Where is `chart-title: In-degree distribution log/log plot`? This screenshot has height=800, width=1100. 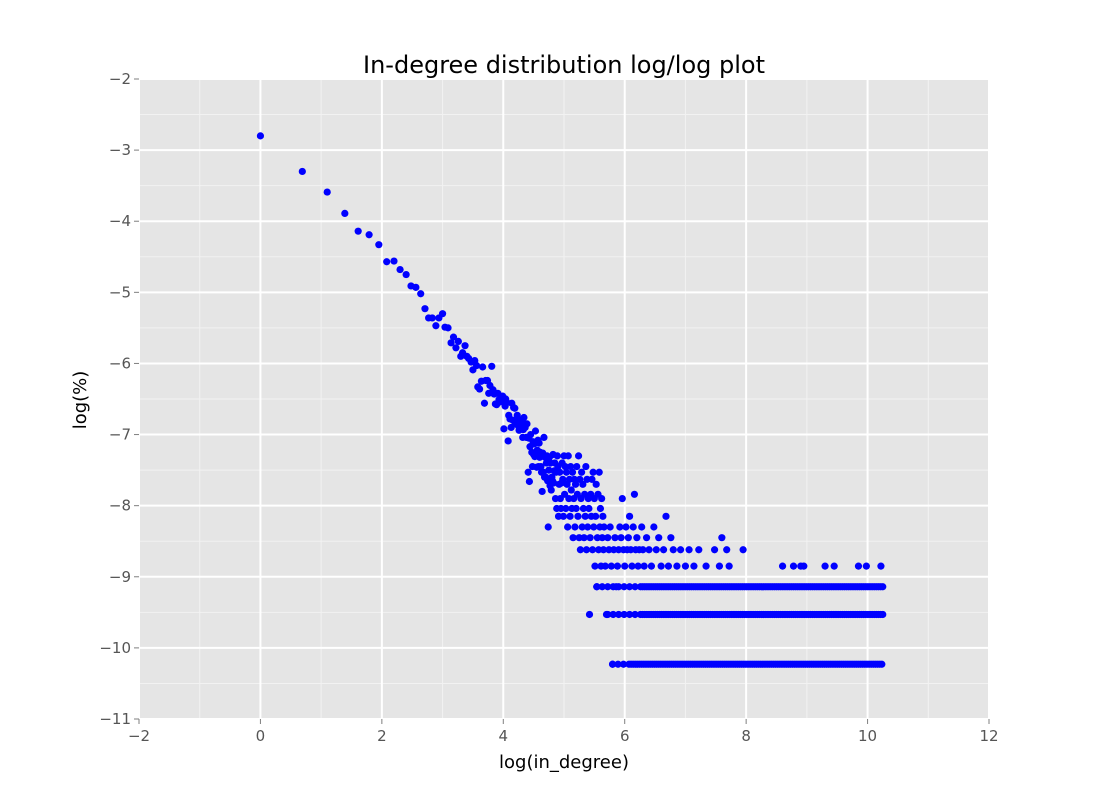 chart-title: In-degree distribution log/log plot is located at coordinates (564, 65).